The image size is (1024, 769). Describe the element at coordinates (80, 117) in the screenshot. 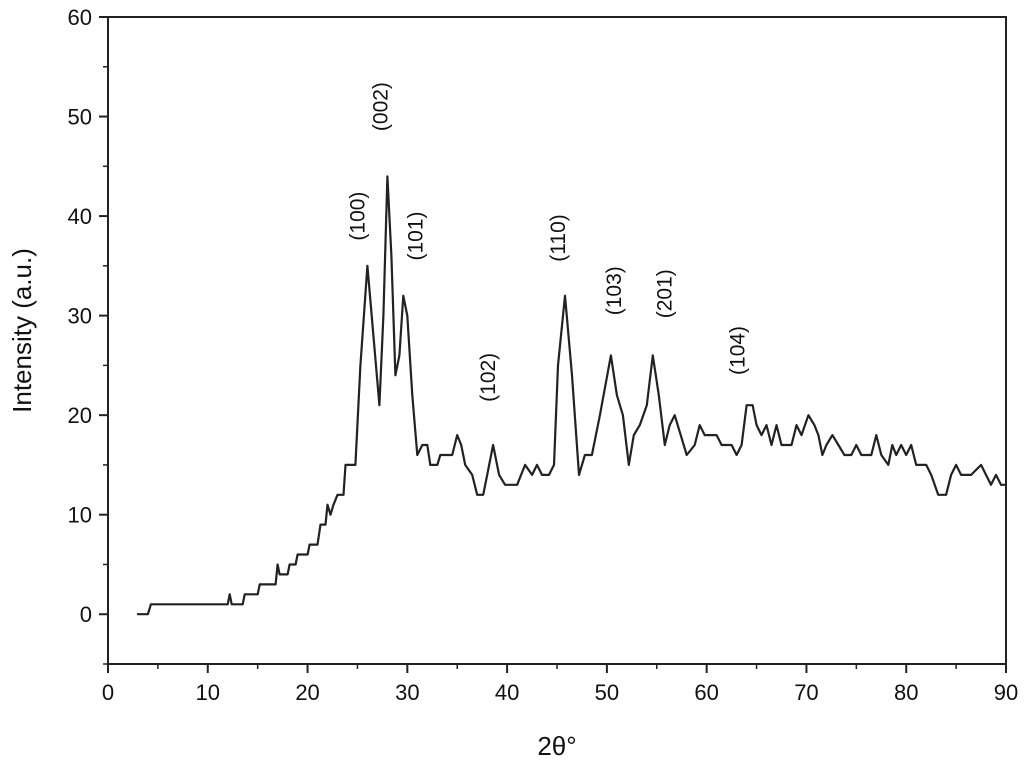

I see `y-tick-label: 50` at that location.